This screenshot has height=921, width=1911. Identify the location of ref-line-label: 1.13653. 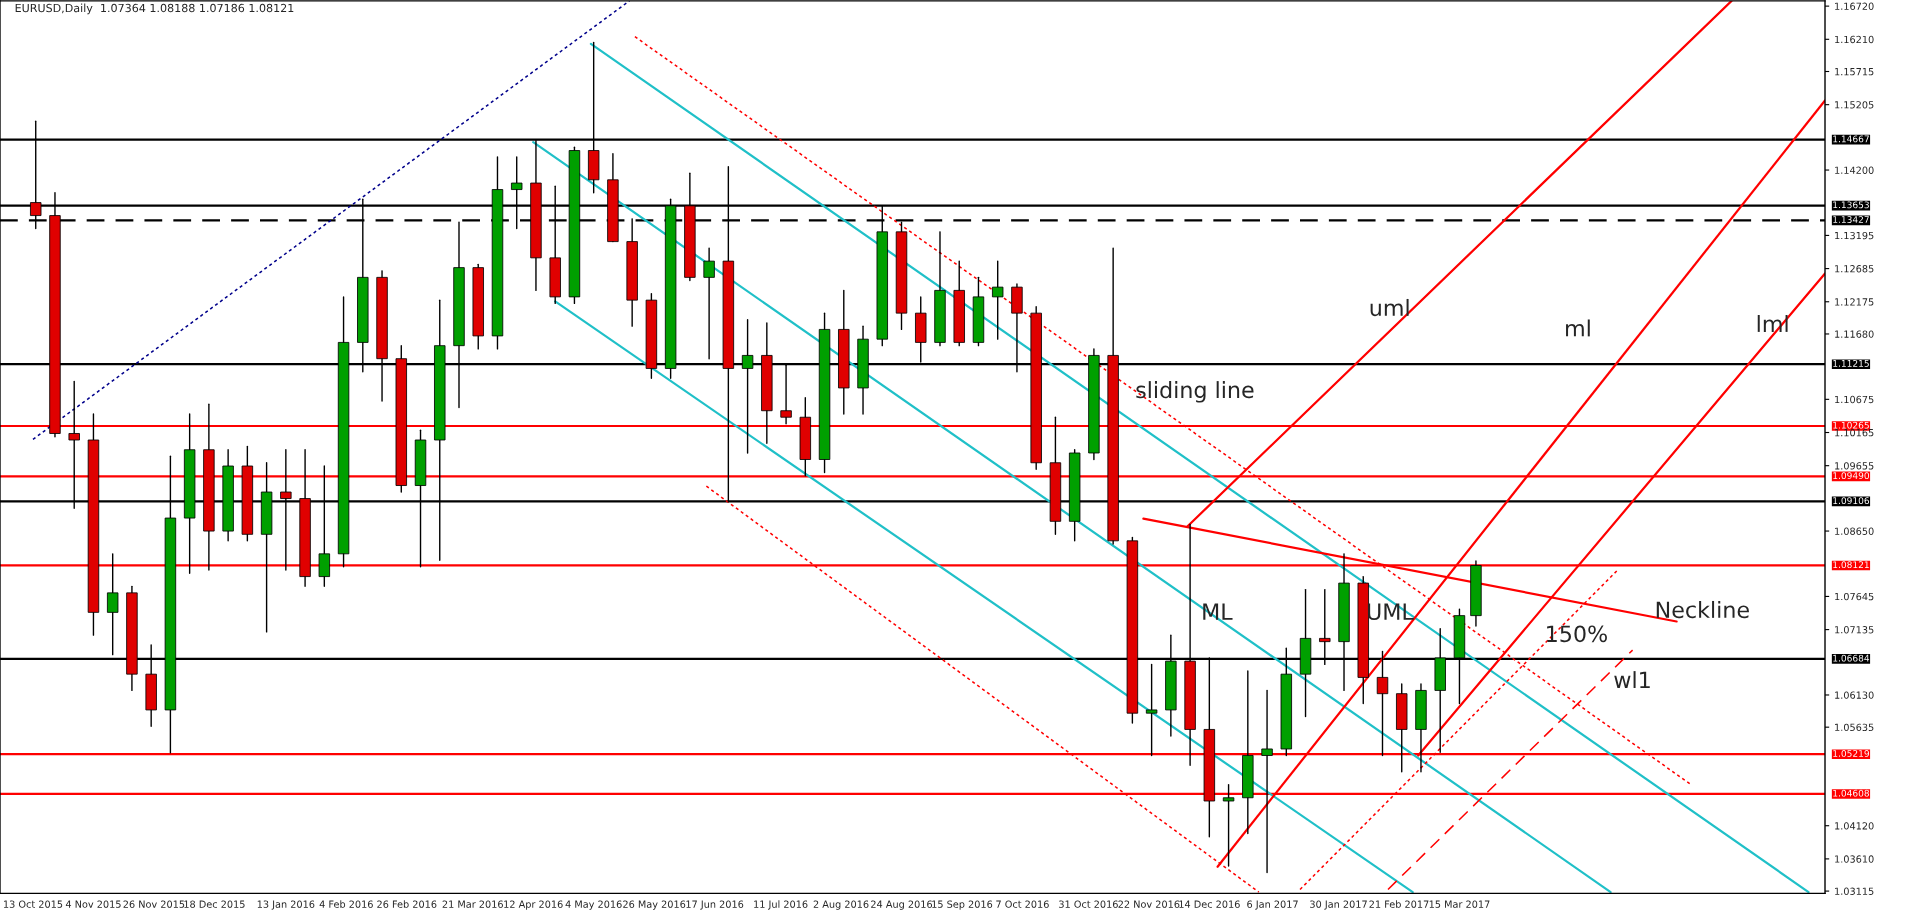
(1851, 205).